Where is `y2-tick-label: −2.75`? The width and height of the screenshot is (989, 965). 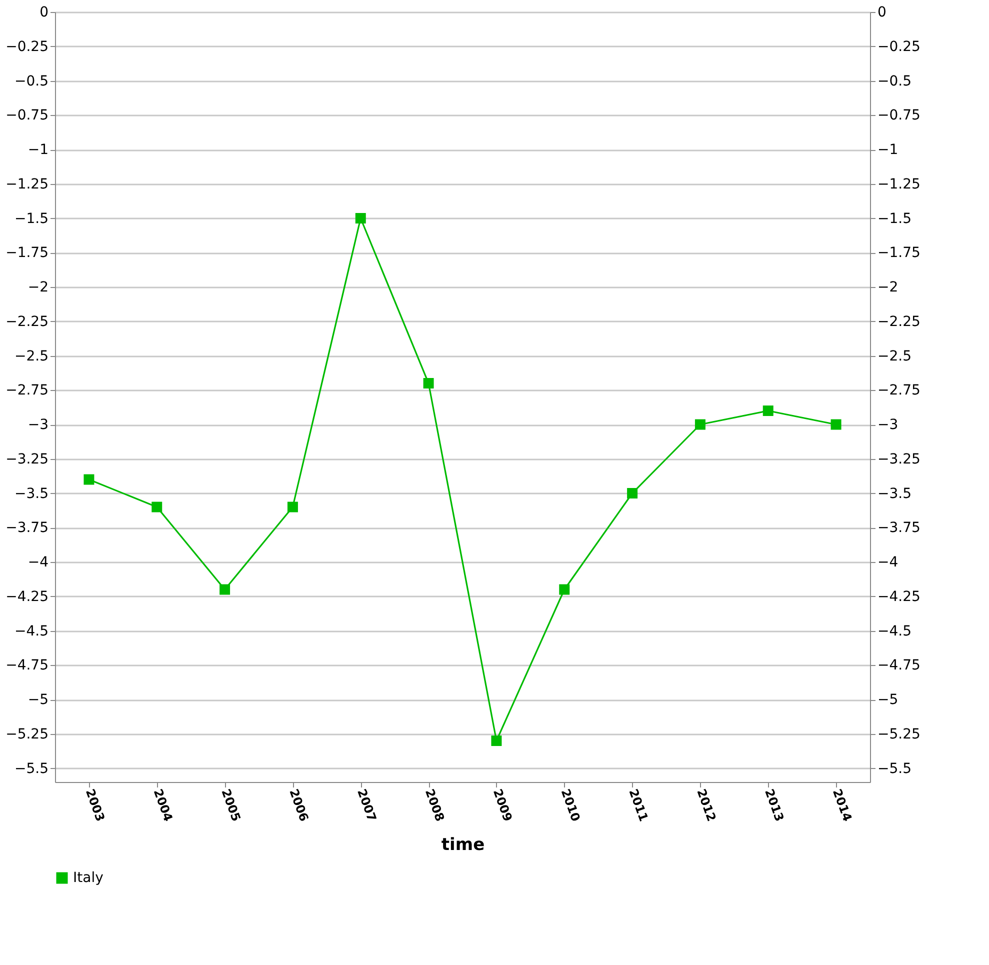 y2-tick-label: −2.75 is located at coordinates (899, 390).